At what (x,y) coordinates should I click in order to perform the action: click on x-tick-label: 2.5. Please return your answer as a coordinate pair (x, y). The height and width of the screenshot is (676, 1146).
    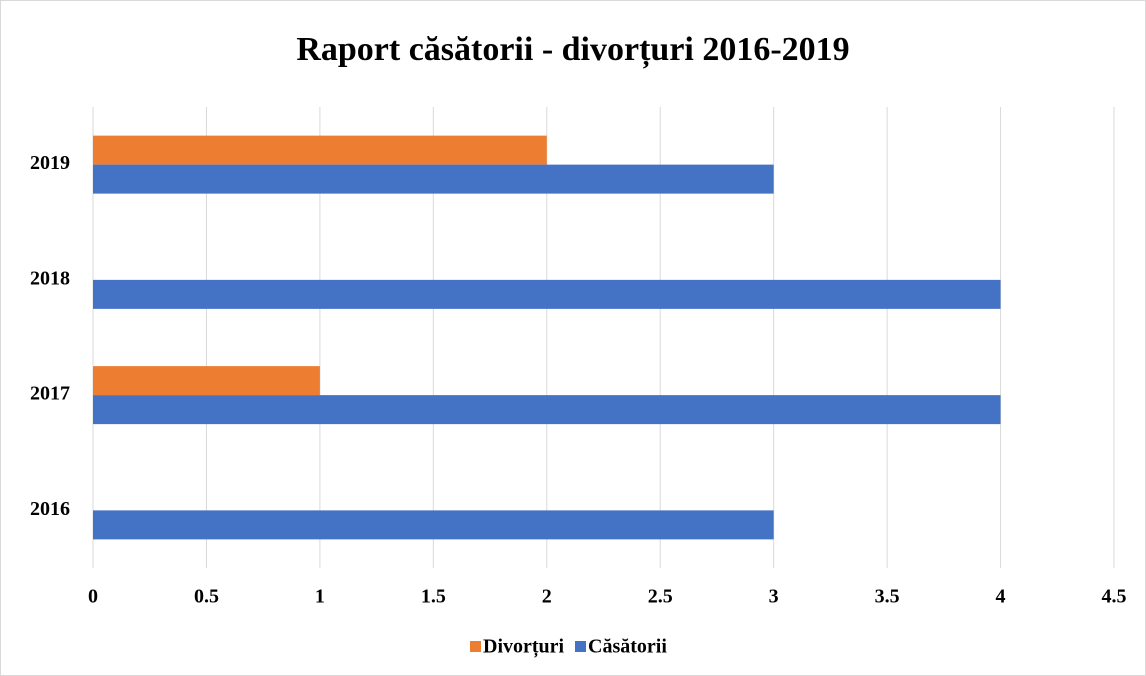
    Looking at the image, I should click on (660, 597).